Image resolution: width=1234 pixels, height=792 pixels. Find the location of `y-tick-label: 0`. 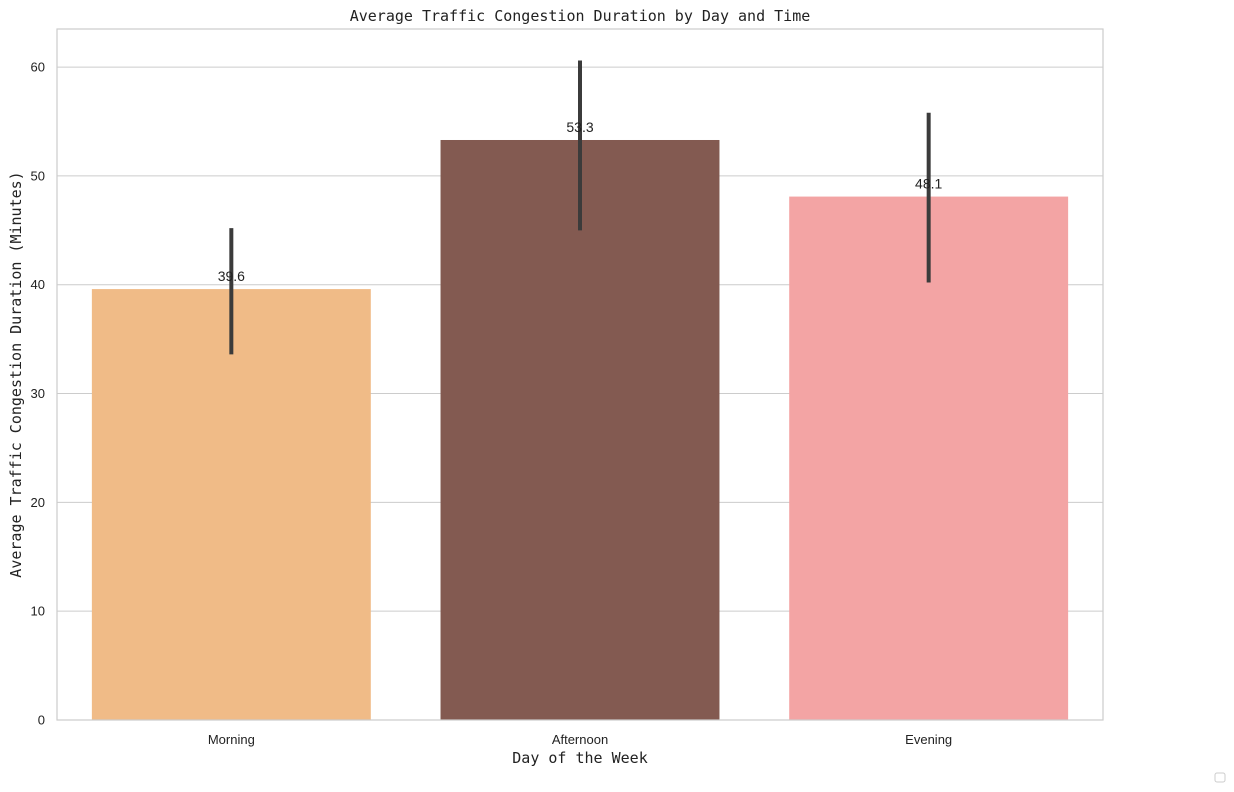

y-tick-label: 0 is located at coordinates (41, 720).